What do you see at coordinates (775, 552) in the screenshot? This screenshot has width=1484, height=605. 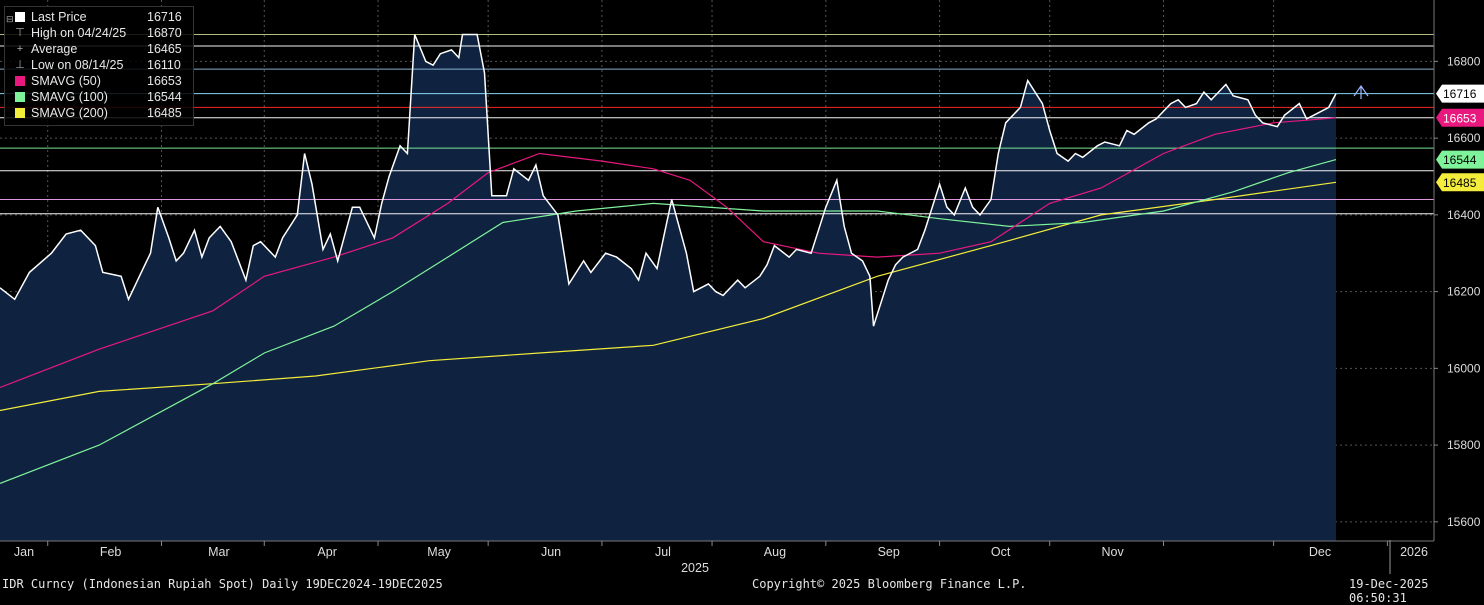 I see `x-tick-label: Aug` at bounding box center [775, 552].